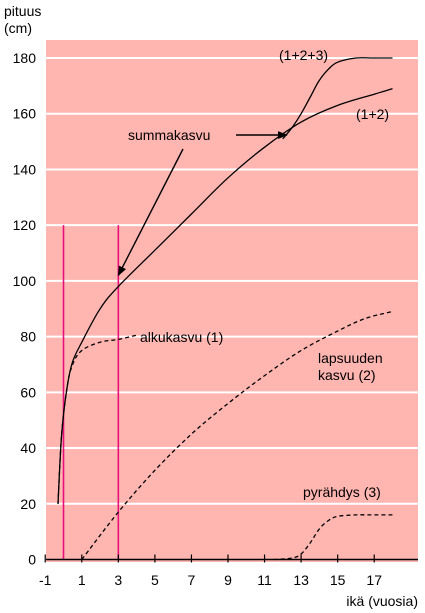  I want to click on y-tick-label: 180, so click(25, 58).